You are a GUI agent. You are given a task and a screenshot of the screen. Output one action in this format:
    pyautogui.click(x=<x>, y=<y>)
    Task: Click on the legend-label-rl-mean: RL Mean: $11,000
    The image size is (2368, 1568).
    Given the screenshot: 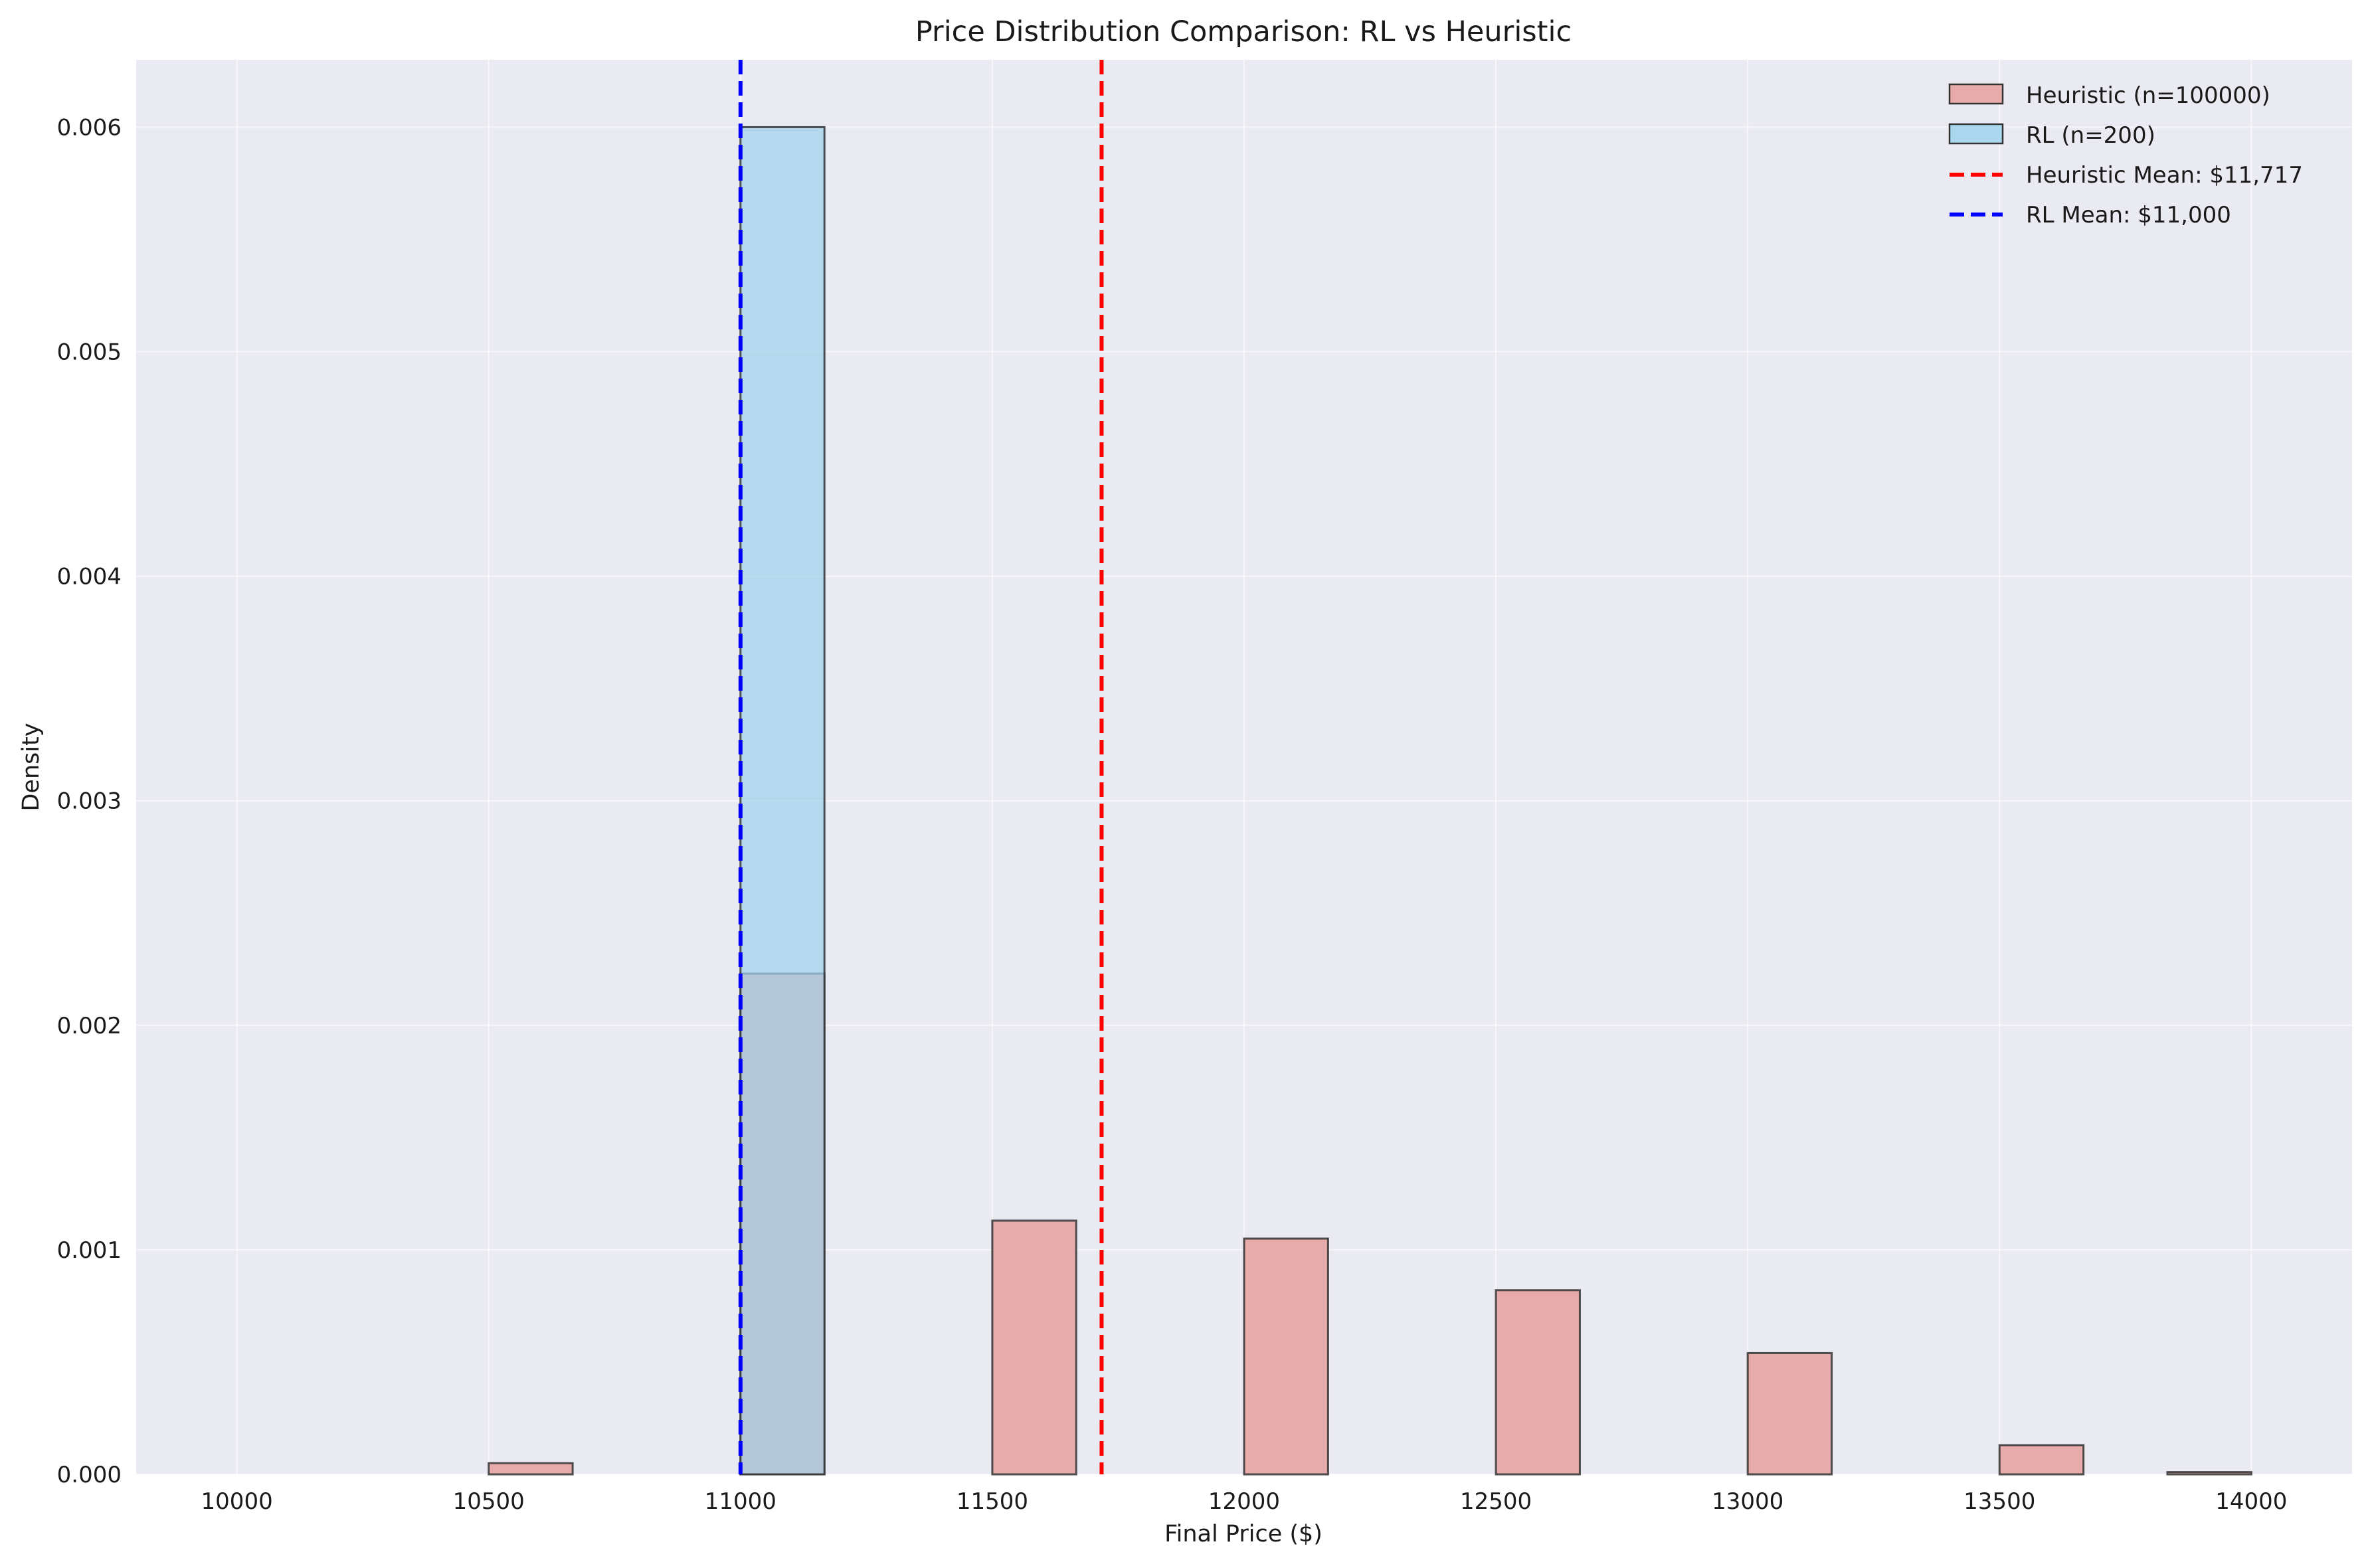 What is the action you would take?
    pyautogui.click(x=2128, y=215)
    